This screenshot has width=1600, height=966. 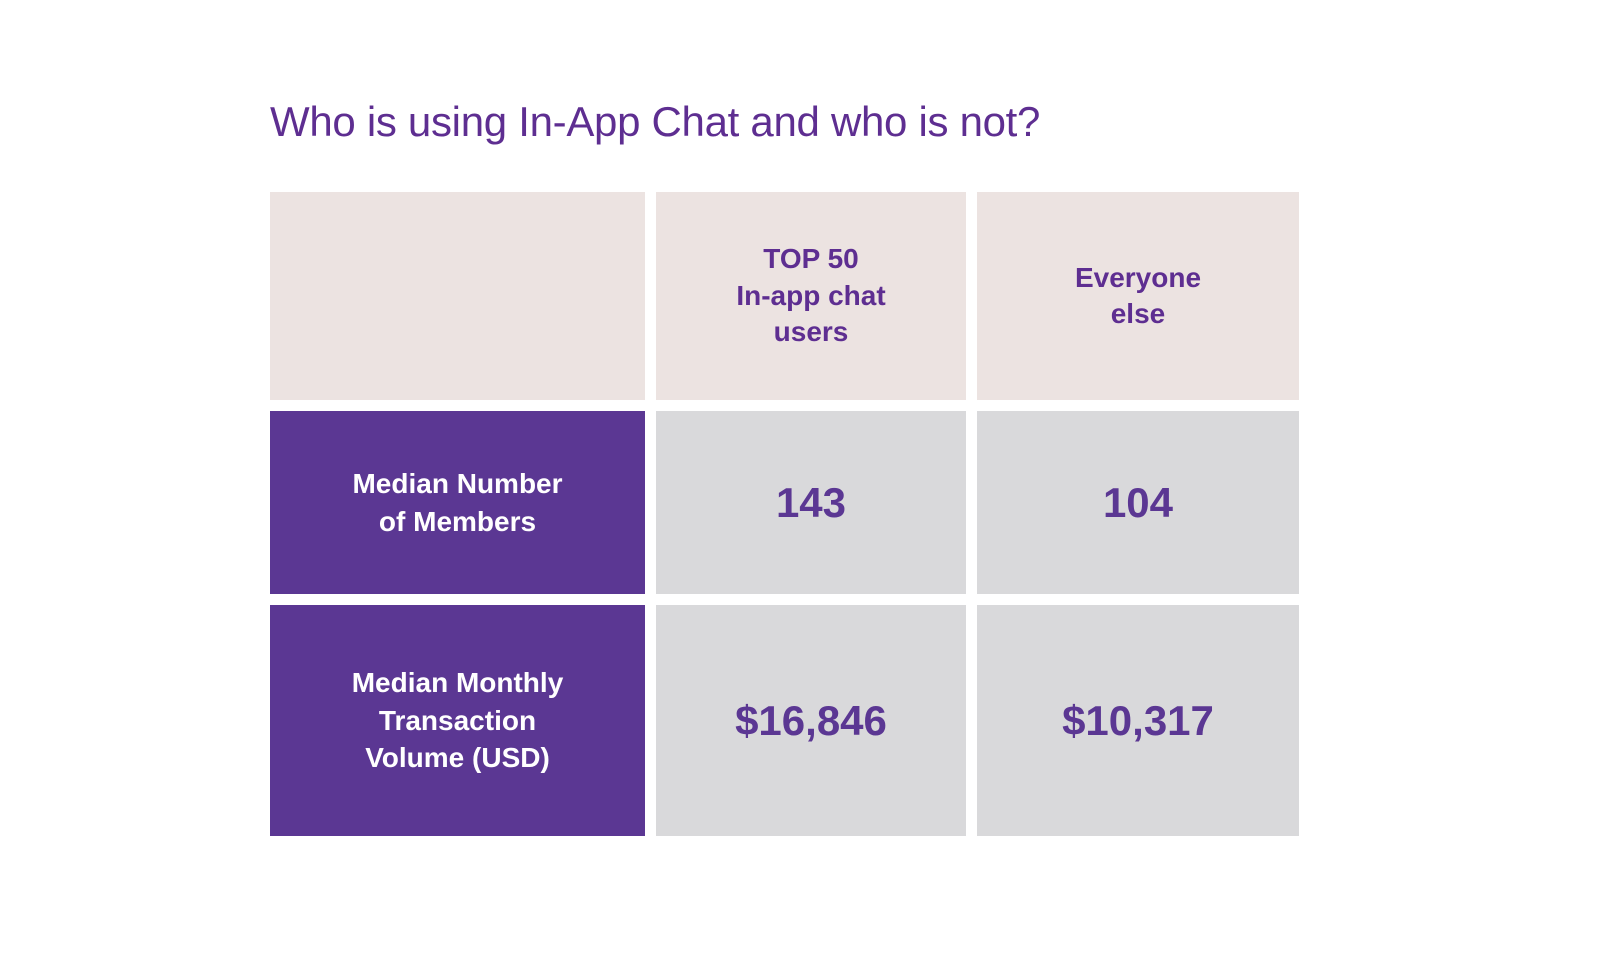 What do you see at coordinates (811, 720) in the screenshot?
I see `cell-volume-top50: $16,846` at bounding box center [811, 720].